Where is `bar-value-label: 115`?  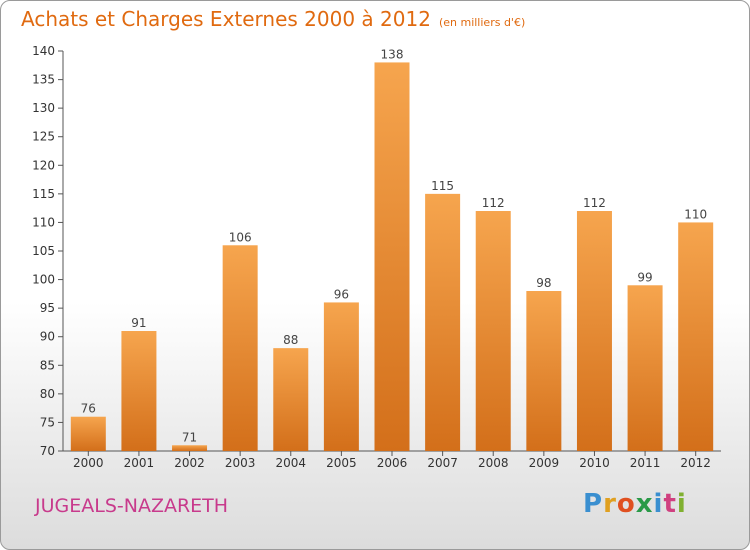 bar-value-label: 115 is located at coordinates (442, 186).